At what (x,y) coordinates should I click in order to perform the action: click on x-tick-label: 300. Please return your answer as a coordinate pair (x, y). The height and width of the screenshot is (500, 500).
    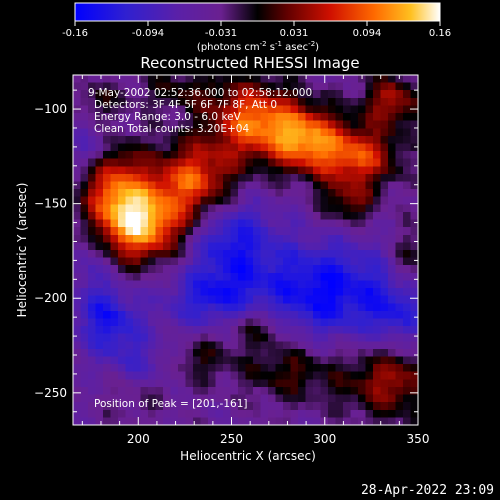
    Looking at the image, I should click on (324, 439).